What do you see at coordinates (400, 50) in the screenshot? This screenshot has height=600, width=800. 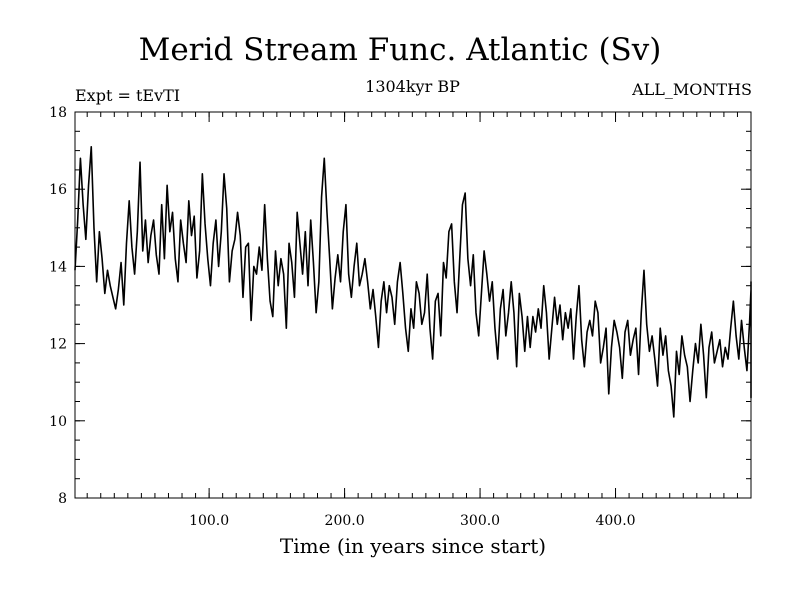 I see `chart-title: Merid Stream Func. Atlantic (Sv)` at bounding box center [400, 50].